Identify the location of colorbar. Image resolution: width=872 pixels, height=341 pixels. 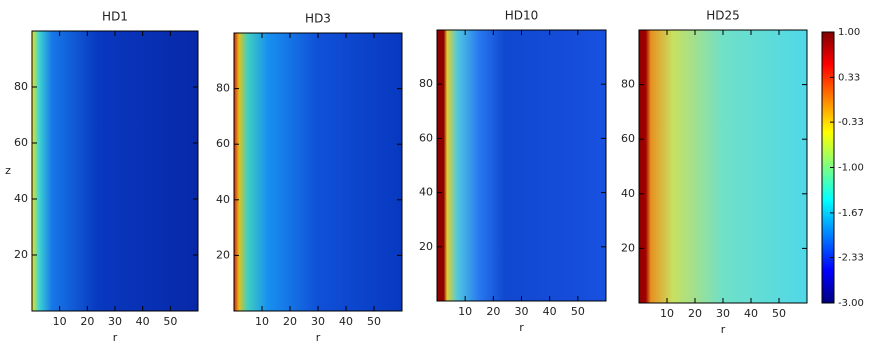
(828, 167).